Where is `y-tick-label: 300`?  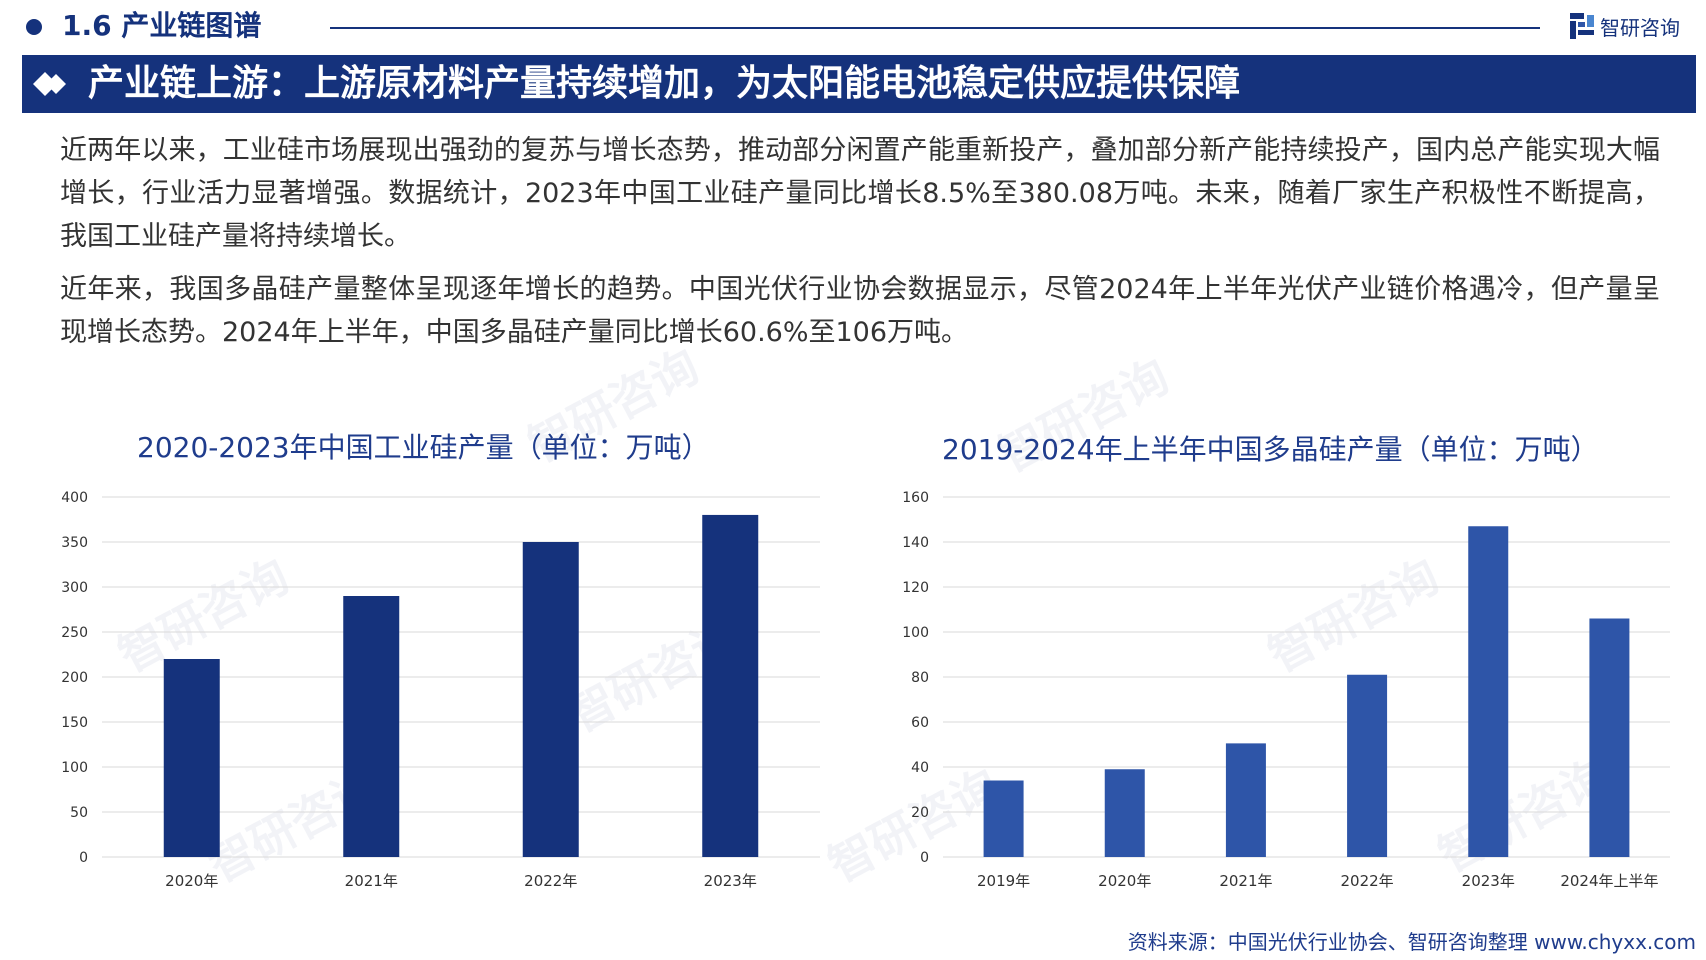 y-tick-label: 300 is located at coordinates (74, 588).